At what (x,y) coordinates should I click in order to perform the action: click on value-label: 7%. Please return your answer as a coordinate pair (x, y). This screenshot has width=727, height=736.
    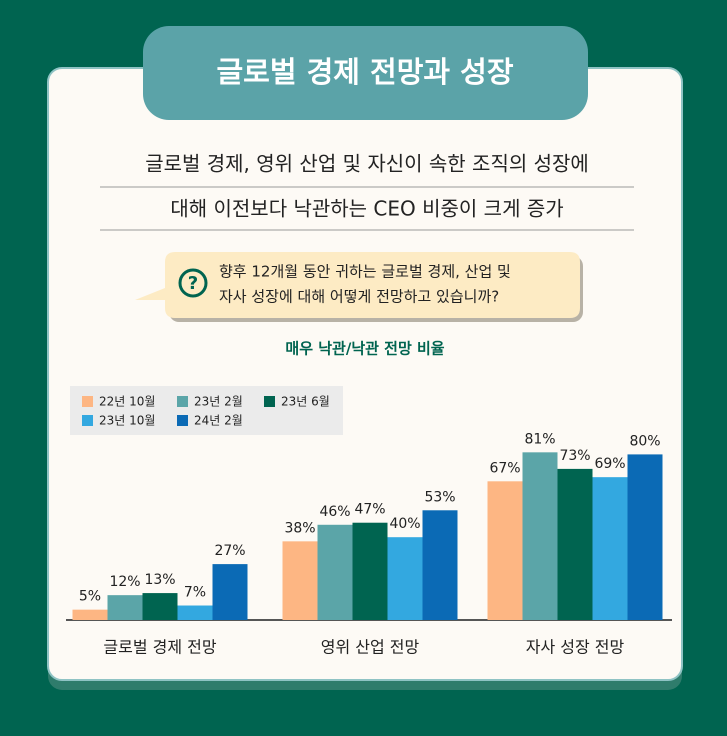
    Looking at the image, I should click on (195, 593).